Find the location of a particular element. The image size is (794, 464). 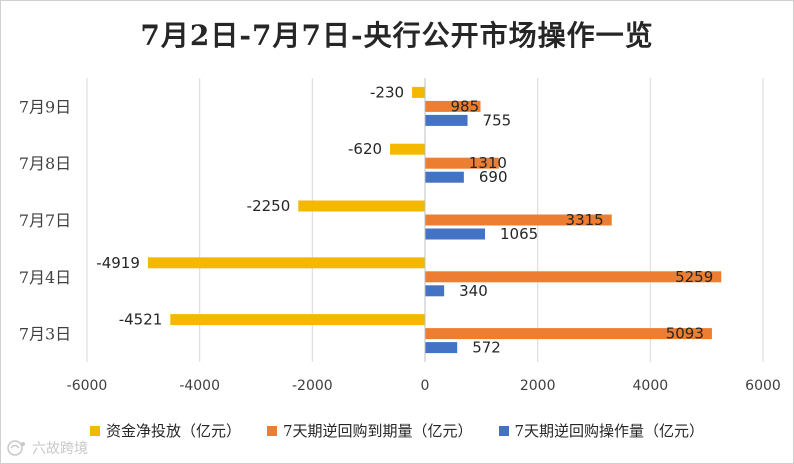

data-label: 755 is located at coordinates (497, 120).